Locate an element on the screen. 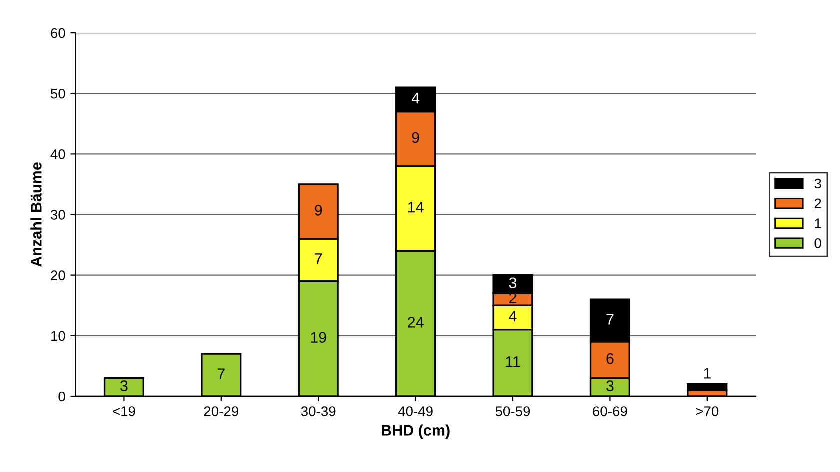 This screenshot has width=840, height=472. data-label: 6 is located at coordinates (610, 358).